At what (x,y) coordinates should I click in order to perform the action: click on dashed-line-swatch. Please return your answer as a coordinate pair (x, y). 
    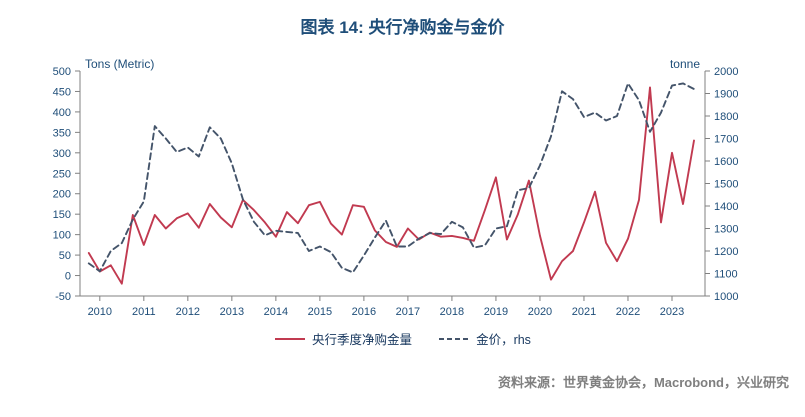
    Looking at the image, I should click on (454, 338).